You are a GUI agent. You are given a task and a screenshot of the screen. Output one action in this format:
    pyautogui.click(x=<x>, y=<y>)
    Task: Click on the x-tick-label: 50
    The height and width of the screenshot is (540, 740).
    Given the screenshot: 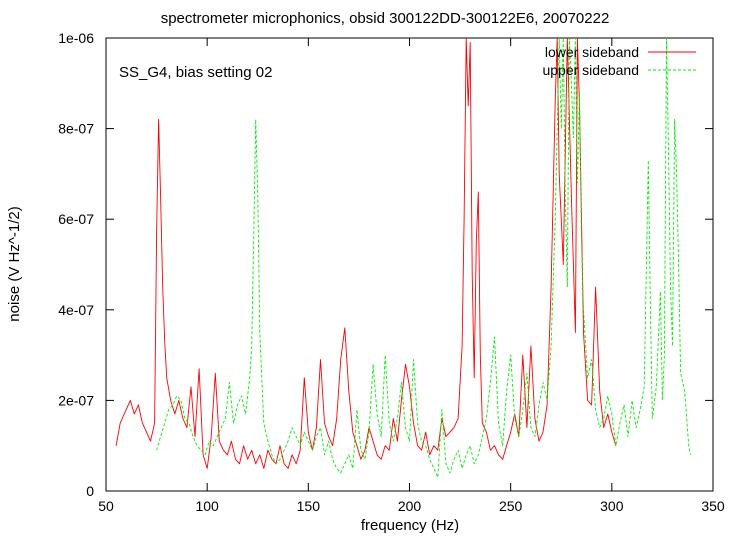 What is the action you would take?
    pyautogui.click(x=106, y=506)
    